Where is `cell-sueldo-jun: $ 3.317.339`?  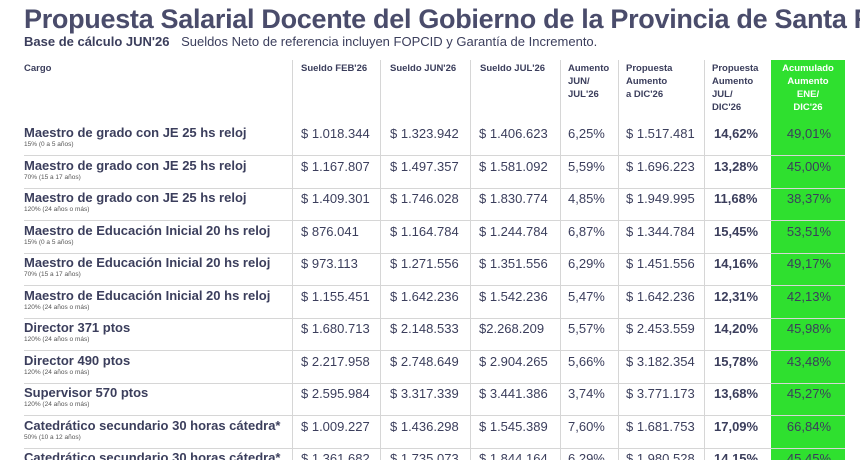
cell-sueldo-jun: $ 3.317.339 is located at coordinates (424, 393).